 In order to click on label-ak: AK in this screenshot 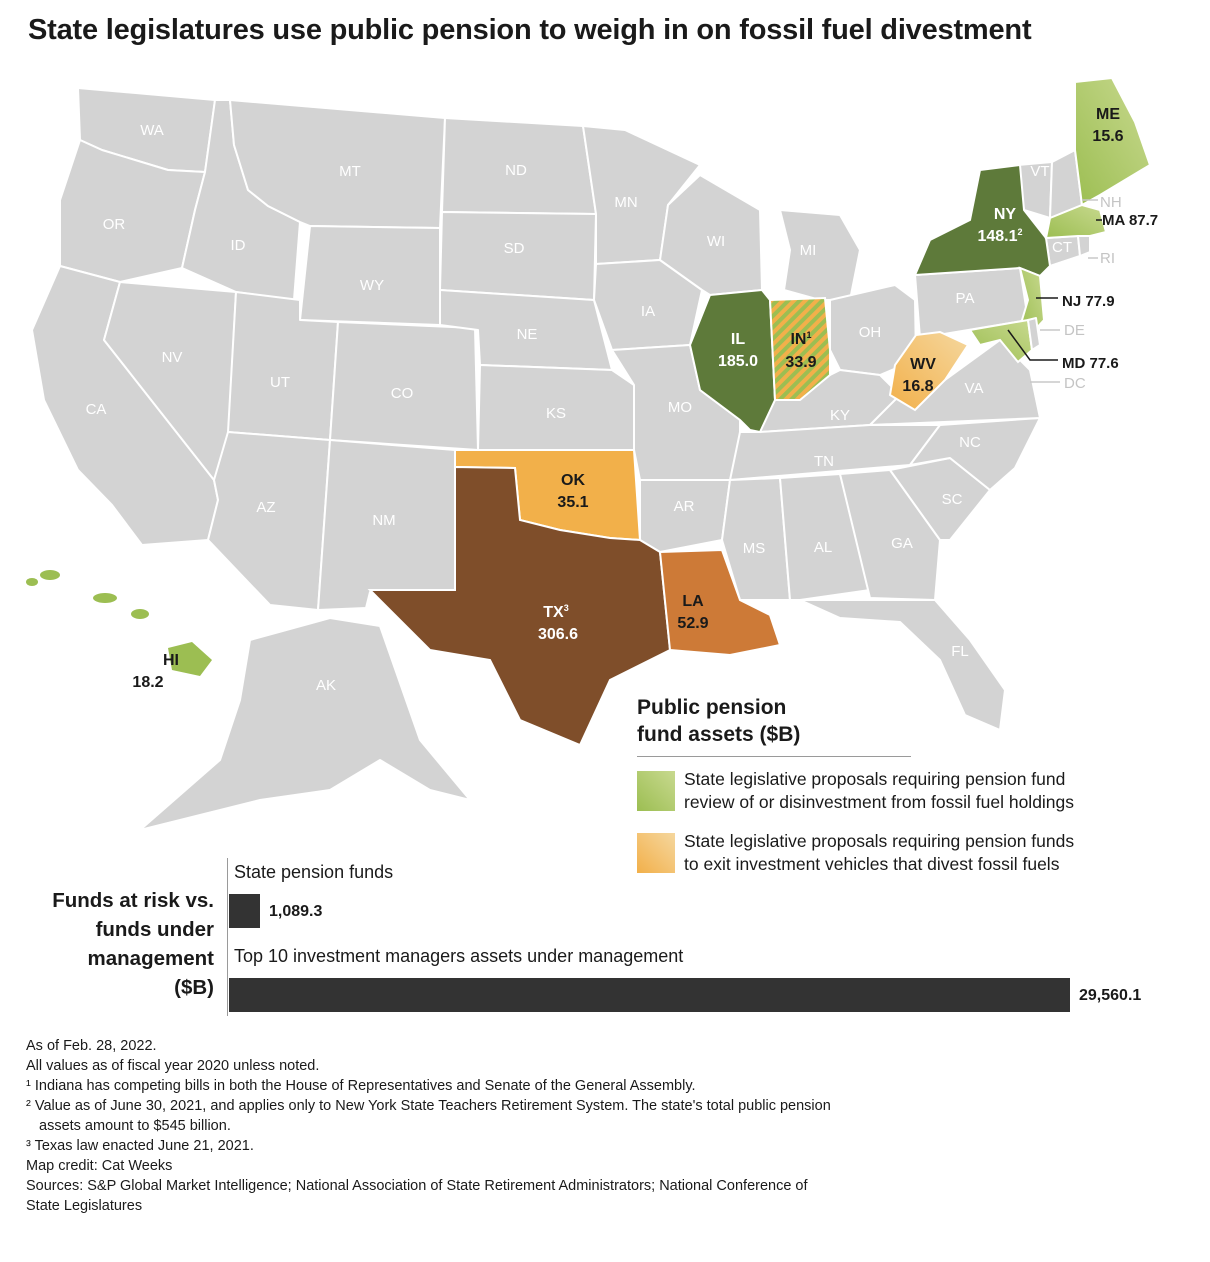, I will do `click(326, 685)`.